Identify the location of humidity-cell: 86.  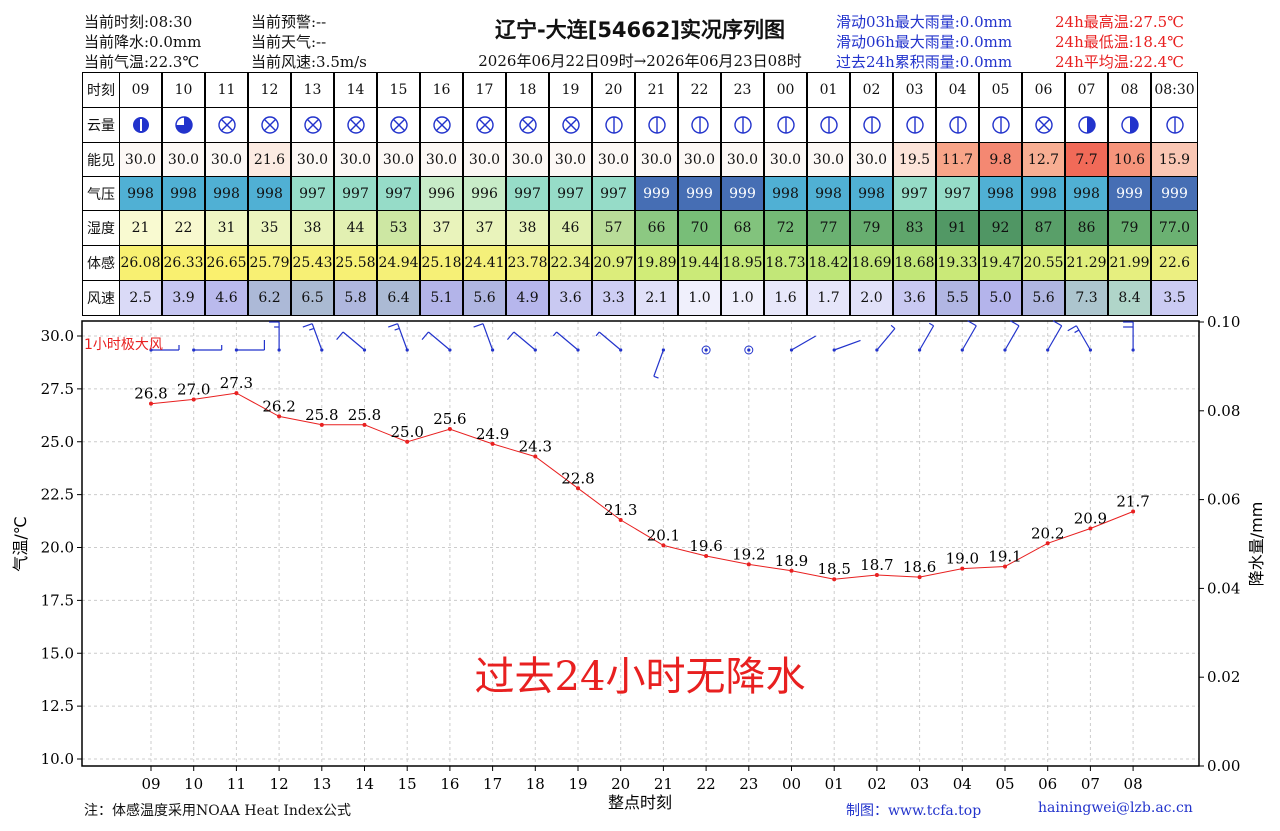
(1086, 228).